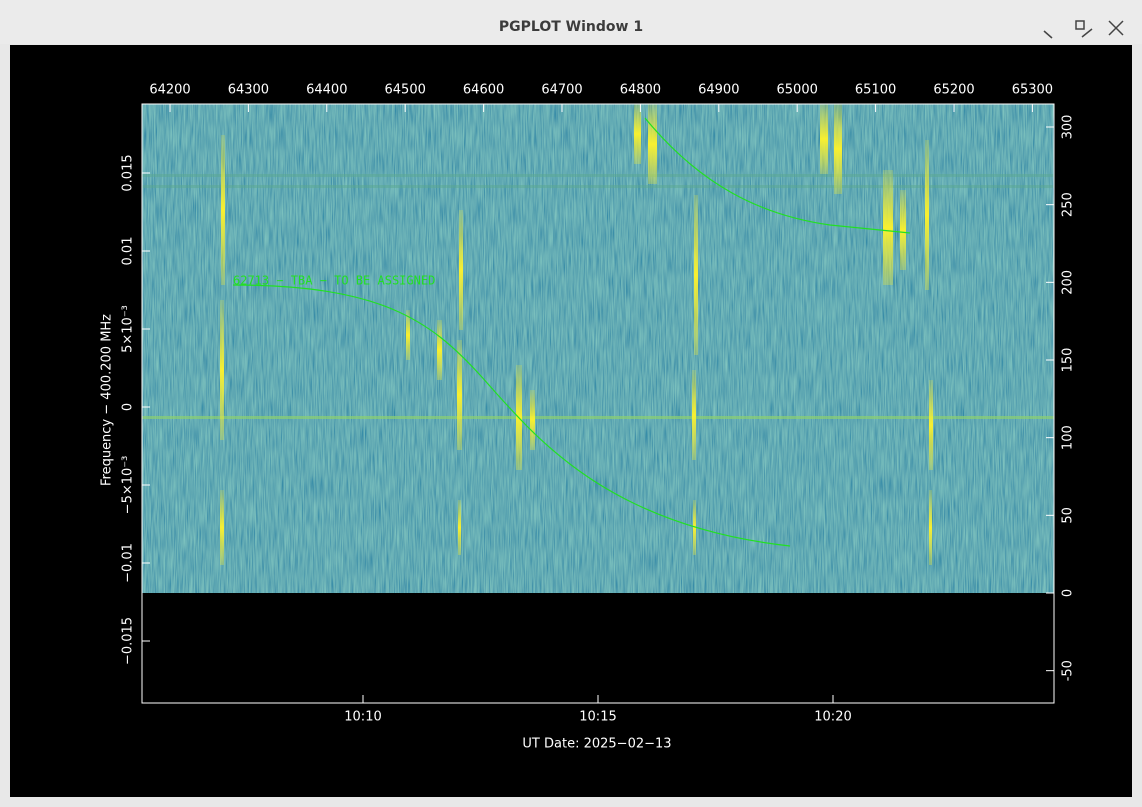 The width and height of the screenshot is (1142, 807). Describe the element at coordinates (1048, 34) in the screenshot. I see `minimize-button` at that location.